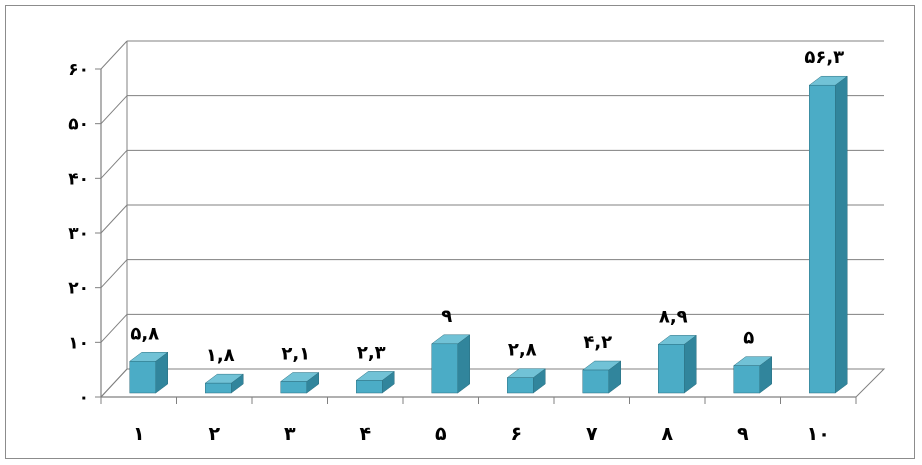 The image size is (922, 465). I want to click on x-tick-label: ۳, so click(290, 434).